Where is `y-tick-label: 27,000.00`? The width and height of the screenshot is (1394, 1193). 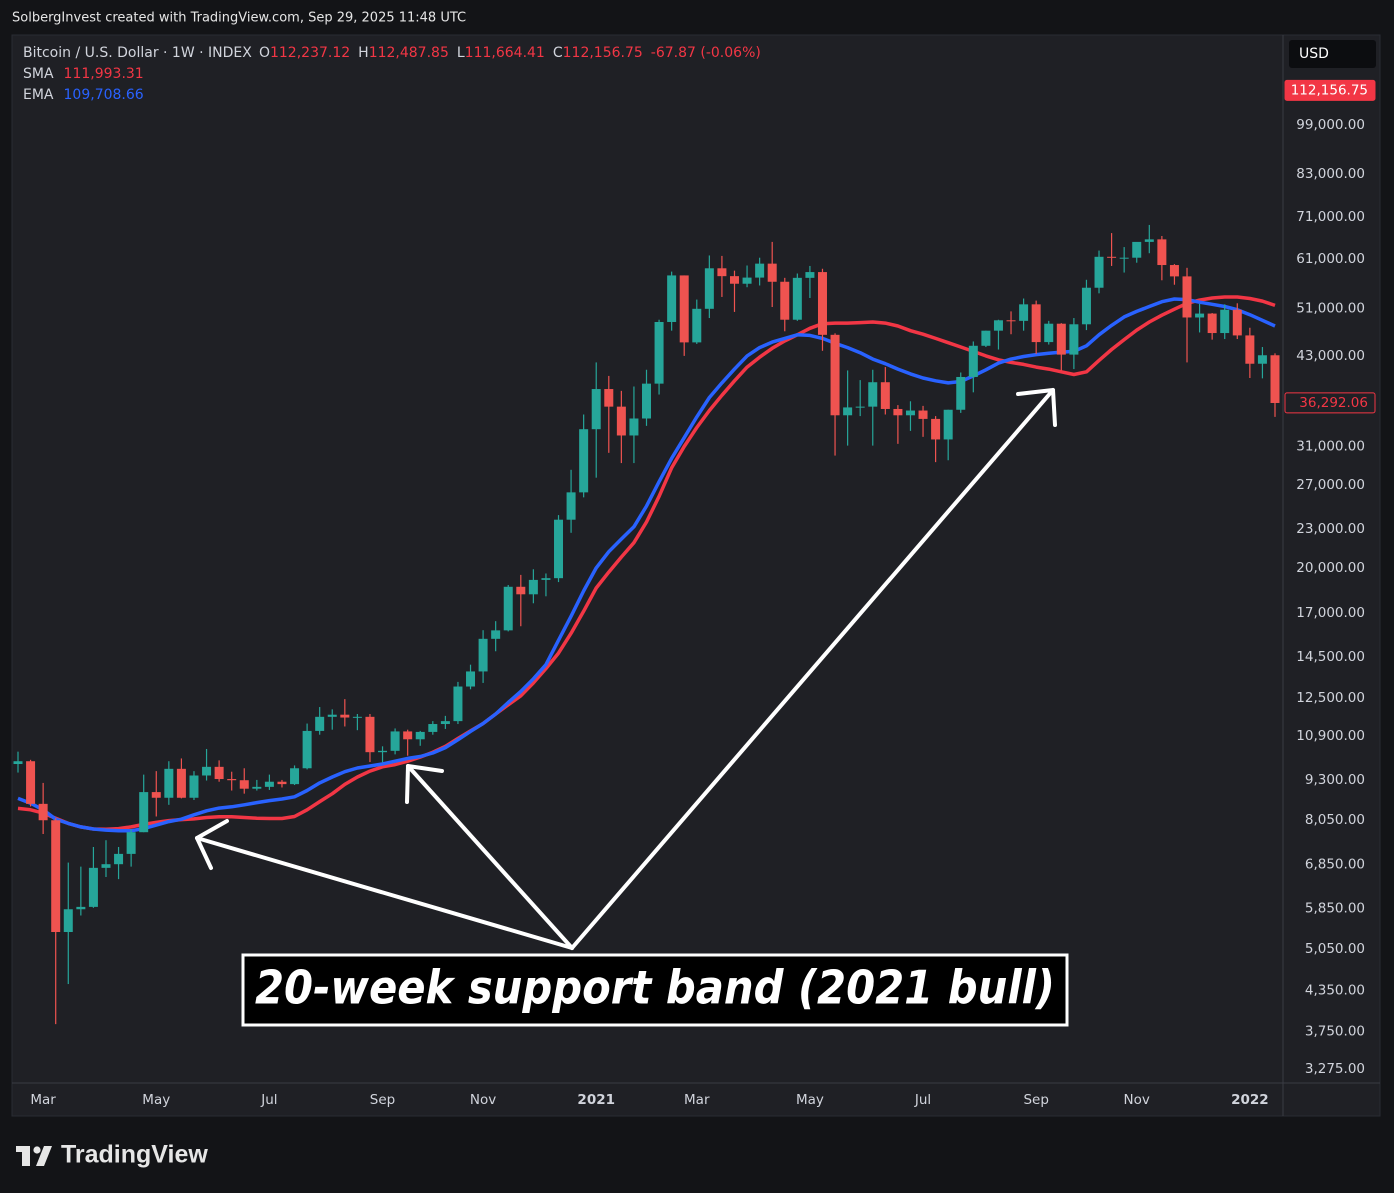
y-tick-label: 27,000.00 is located at coordinates (1330, 485).